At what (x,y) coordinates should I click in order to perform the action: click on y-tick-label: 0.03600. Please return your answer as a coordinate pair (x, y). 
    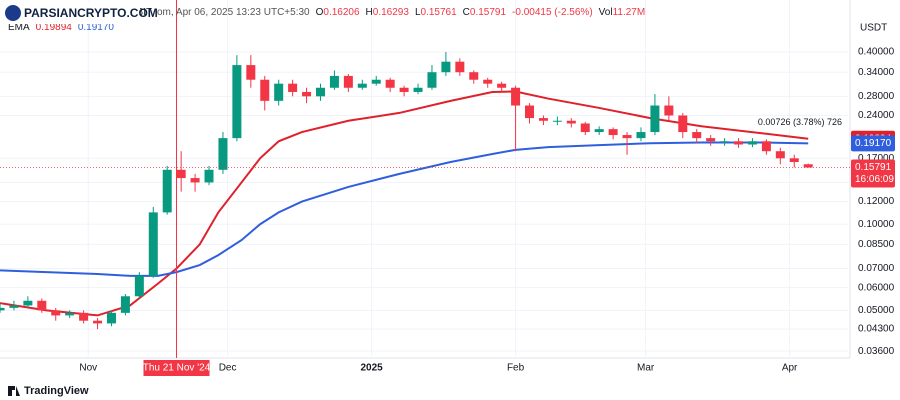
    Looking at the image, I should click on (876, 351).